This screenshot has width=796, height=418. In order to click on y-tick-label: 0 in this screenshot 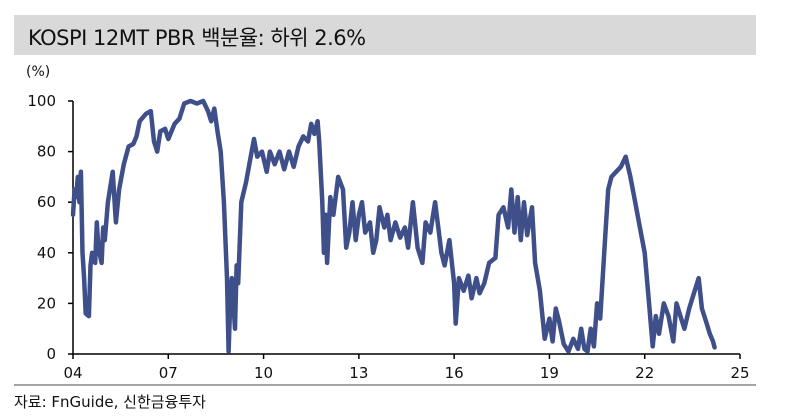, I will do `click(51, 354)`.